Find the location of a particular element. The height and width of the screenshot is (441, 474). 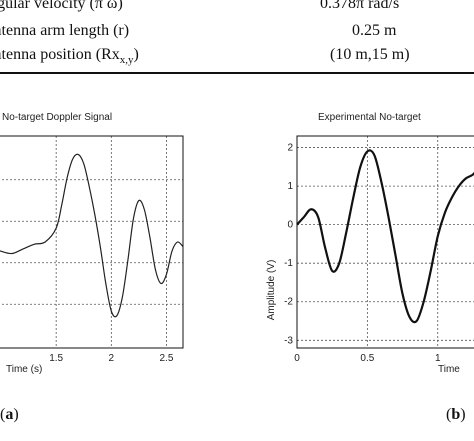

y-tick-label: -3 is located at coordinates (288, 340).